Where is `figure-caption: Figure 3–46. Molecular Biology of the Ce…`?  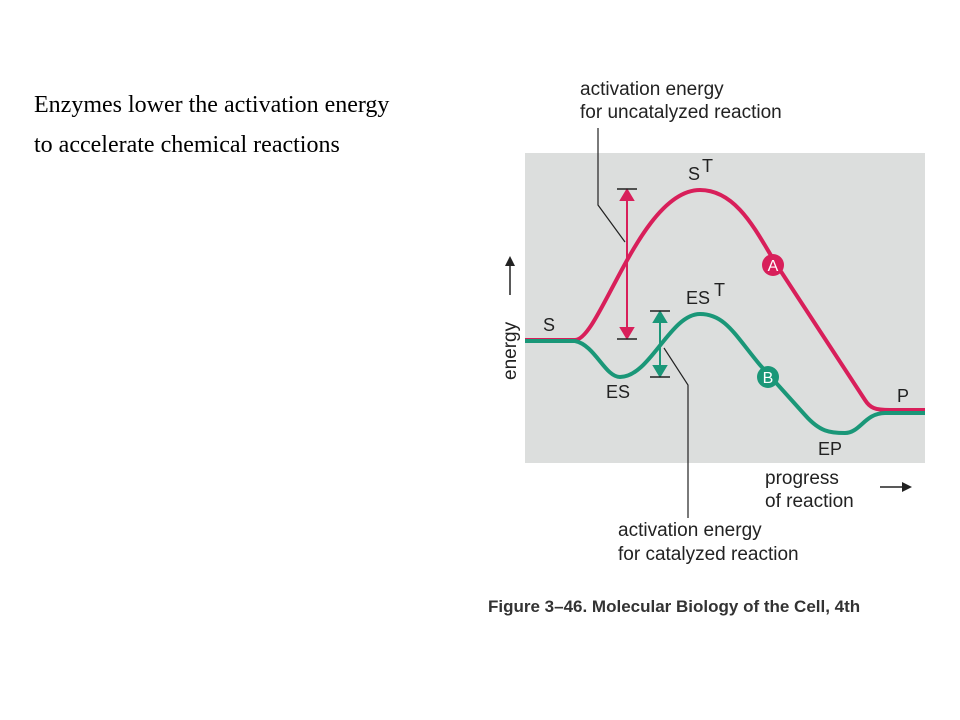 figure-caption: Figure 3–46. Molecular Biology of the Ce… is located at coordinates (674, 606).